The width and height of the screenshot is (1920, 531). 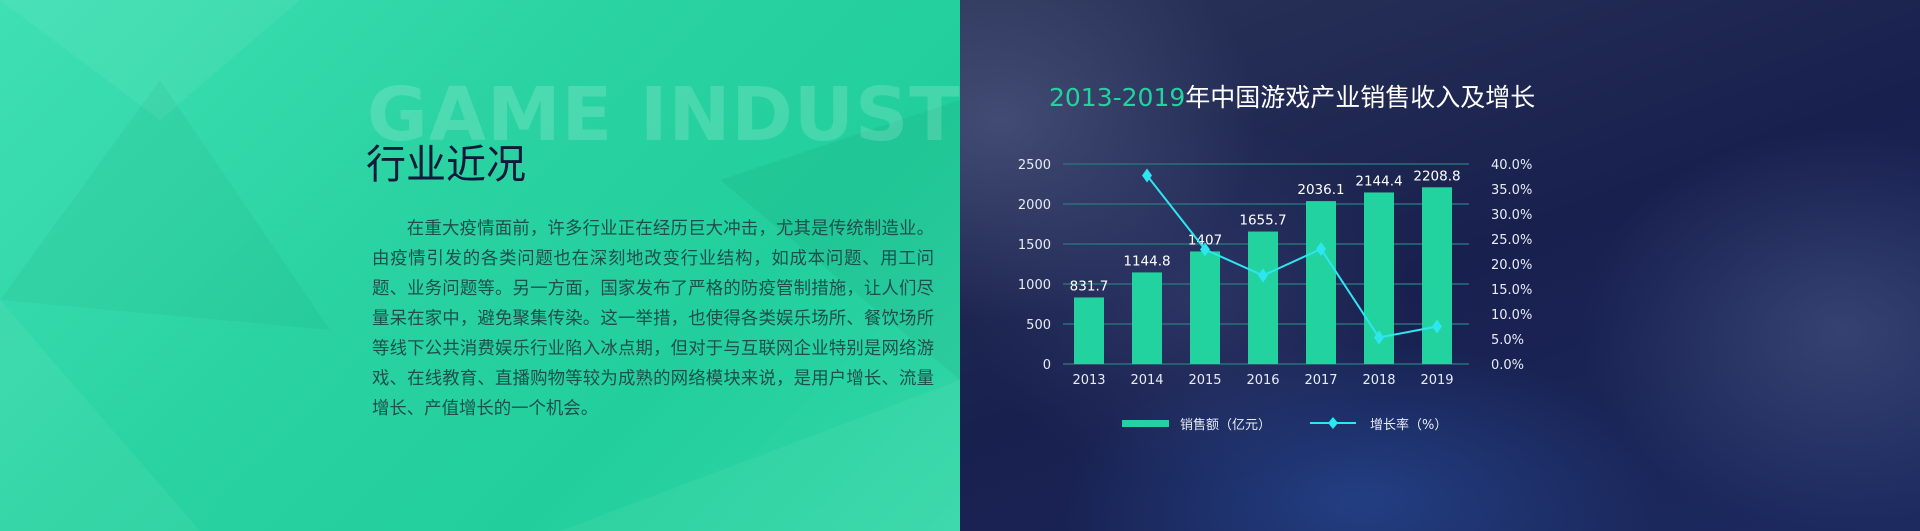 What do you see at coordinates (1511, 290) in the screenshot?
I see `y-right-tick-label: 15.0%` at bounding box center [1511, 290].